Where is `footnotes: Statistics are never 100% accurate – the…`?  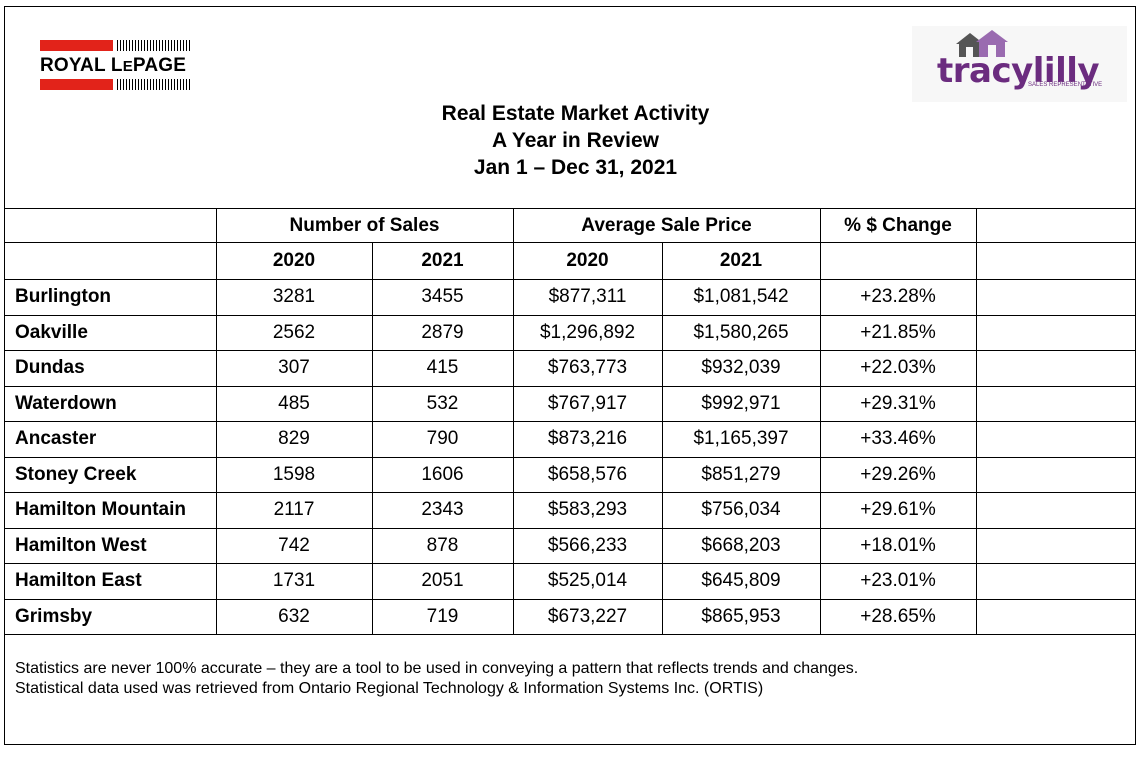
footnotes: Statistics are never 100% accurate – the… is located at coordinates (436, 679).